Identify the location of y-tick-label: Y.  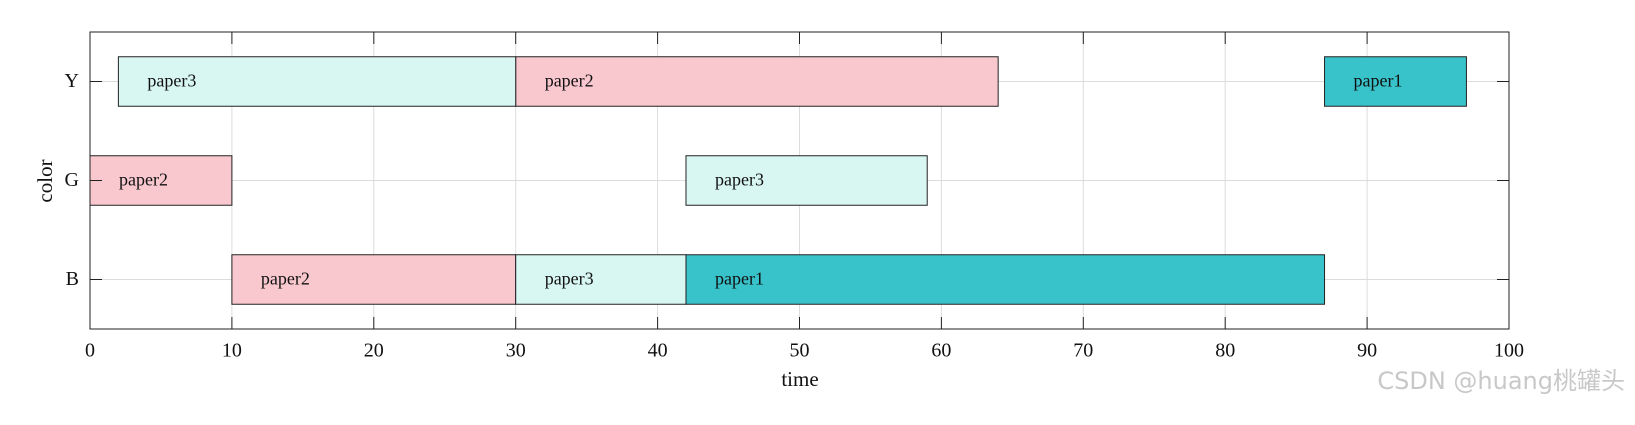
(72, 81).